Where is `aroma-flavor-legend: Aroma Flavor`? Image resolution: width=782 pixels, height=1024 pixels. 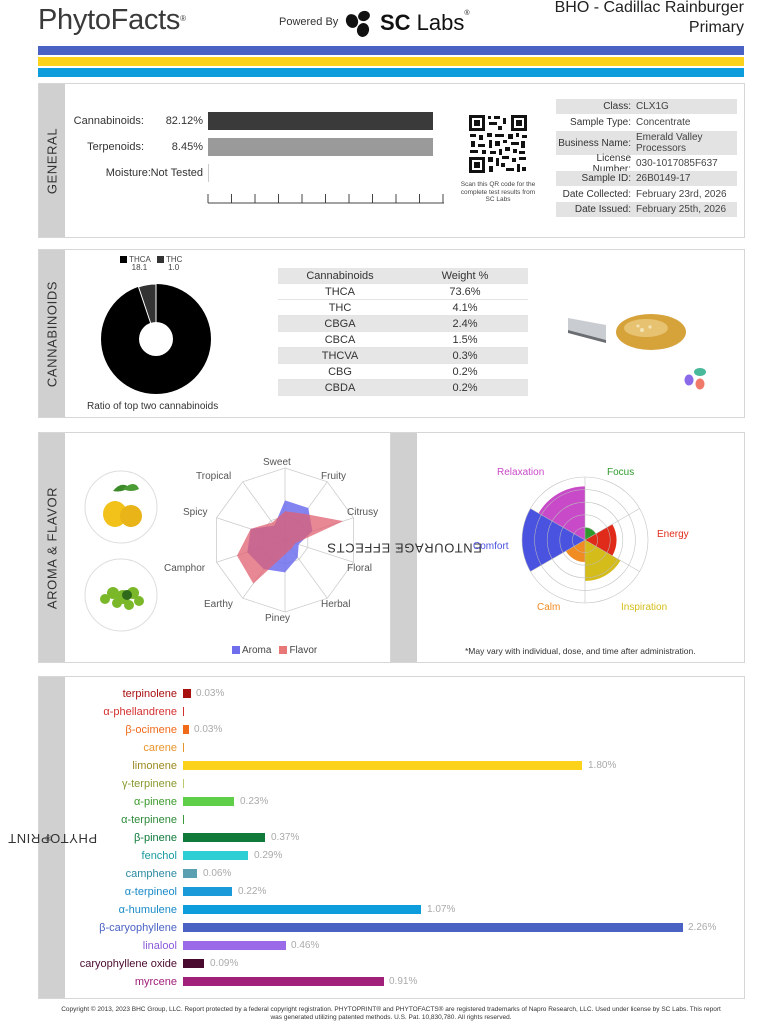
aroma-flavor-legend: Aroma Flavor is located at coordinates (274, 650).